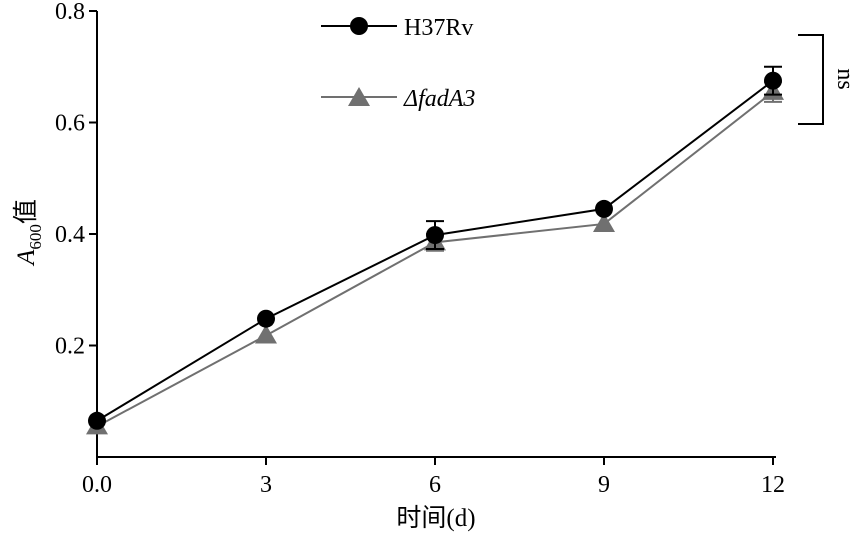 This screenshot has width=850, height=533. Describe the element at coordinates (26, 211) in the screenshot. I see `y-axis-title-suffix: 值` at that location.